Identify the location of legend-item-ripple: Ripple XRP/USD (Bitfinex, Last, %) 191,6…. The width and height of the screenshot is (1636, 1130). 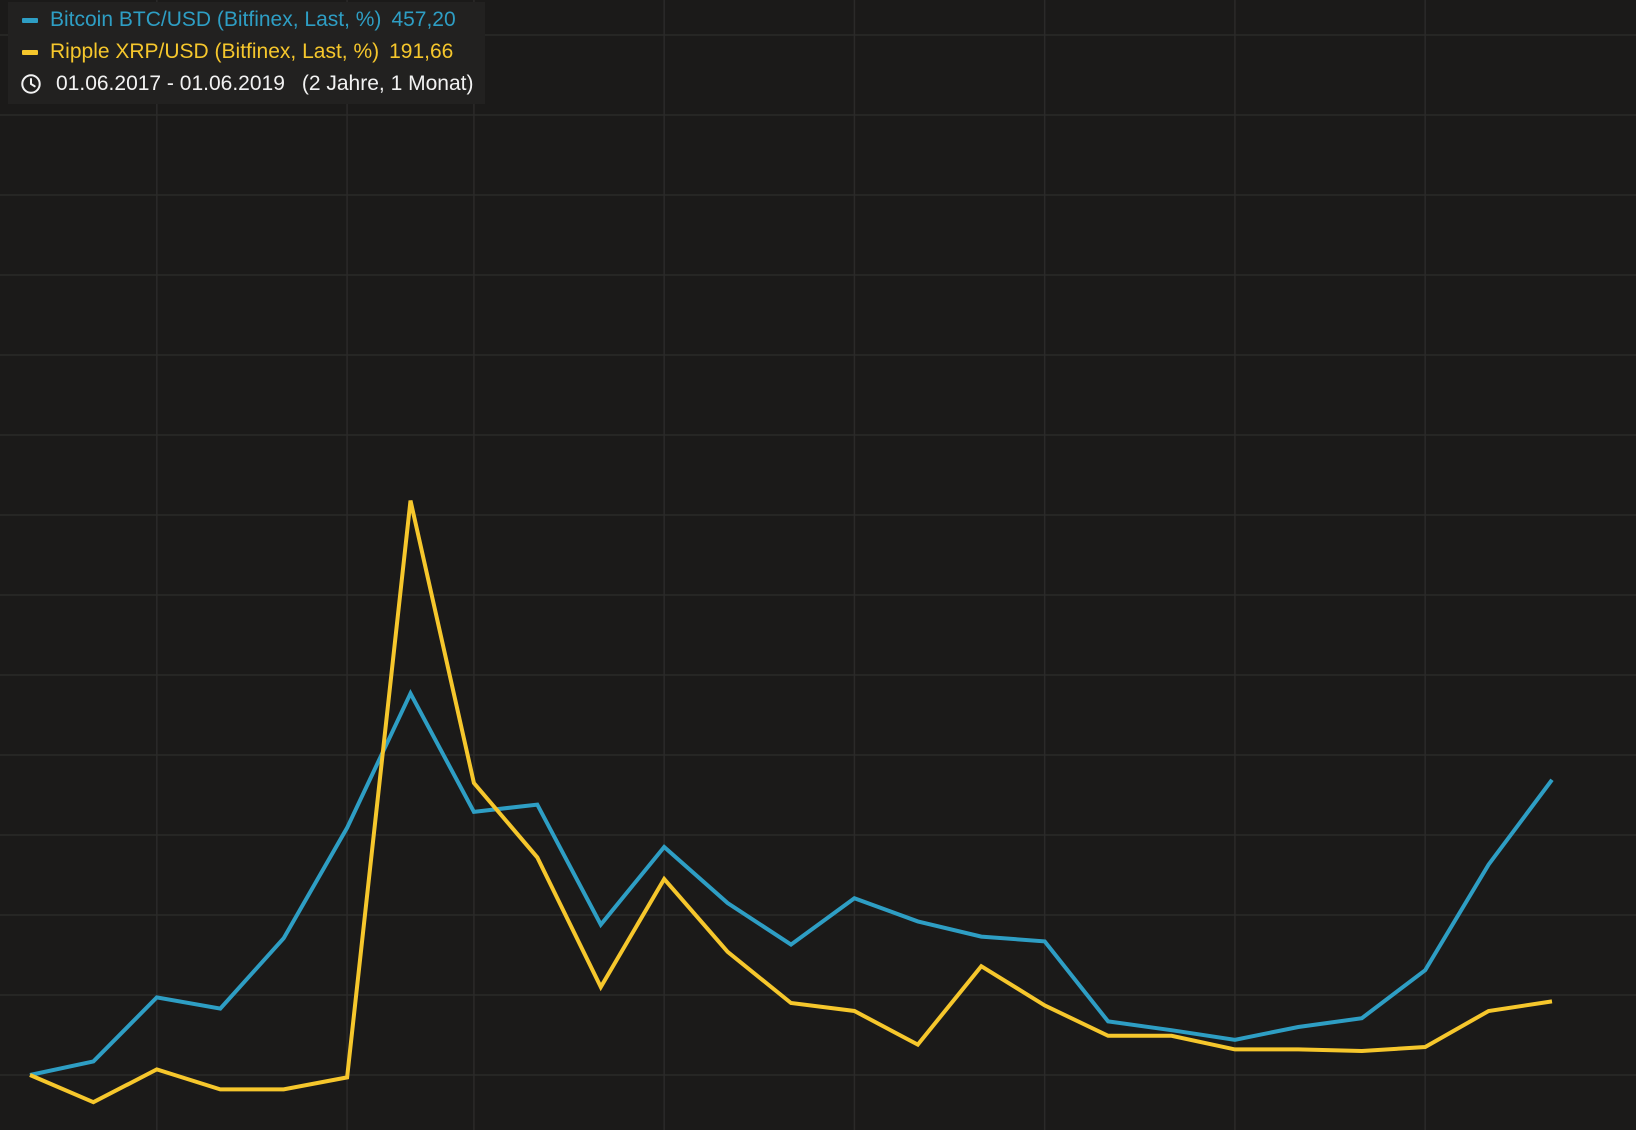
(243, 52).